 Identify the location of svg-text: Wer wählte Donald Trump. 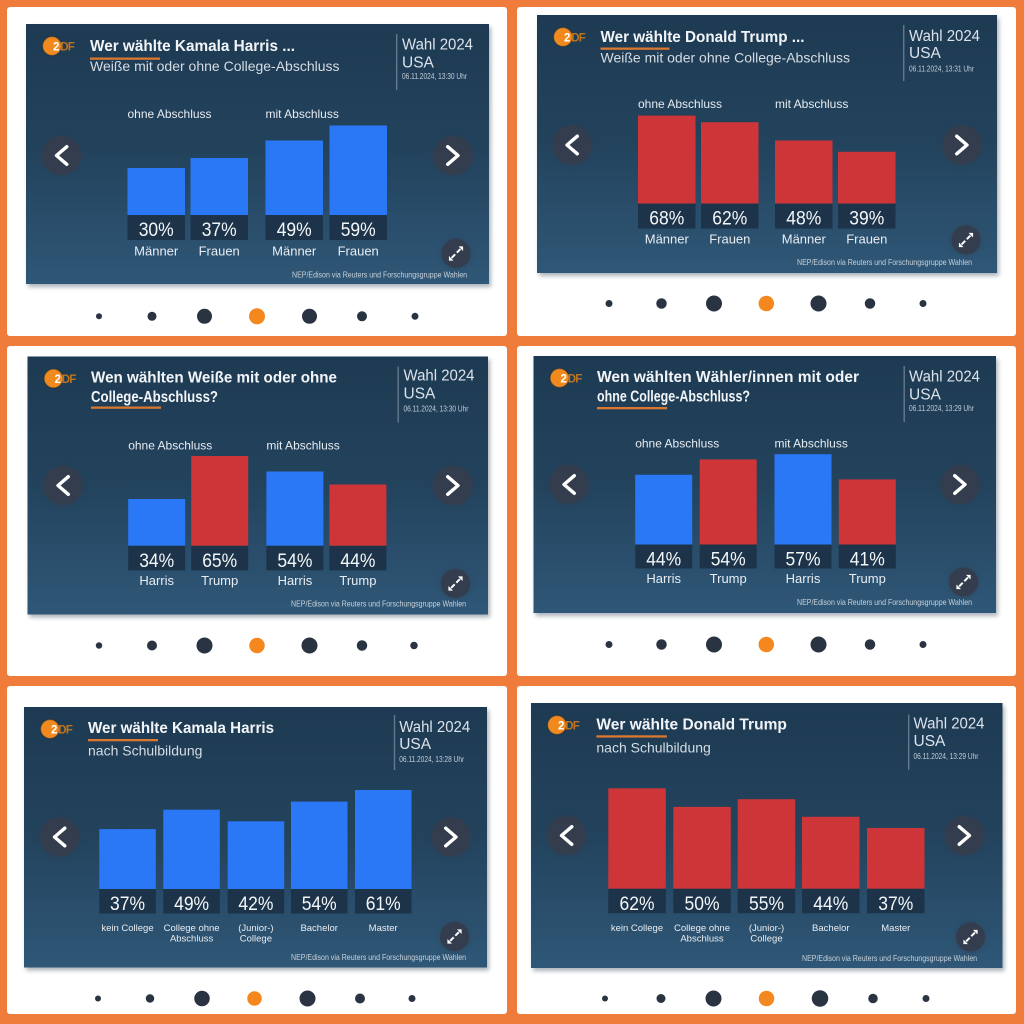
(691, 724).